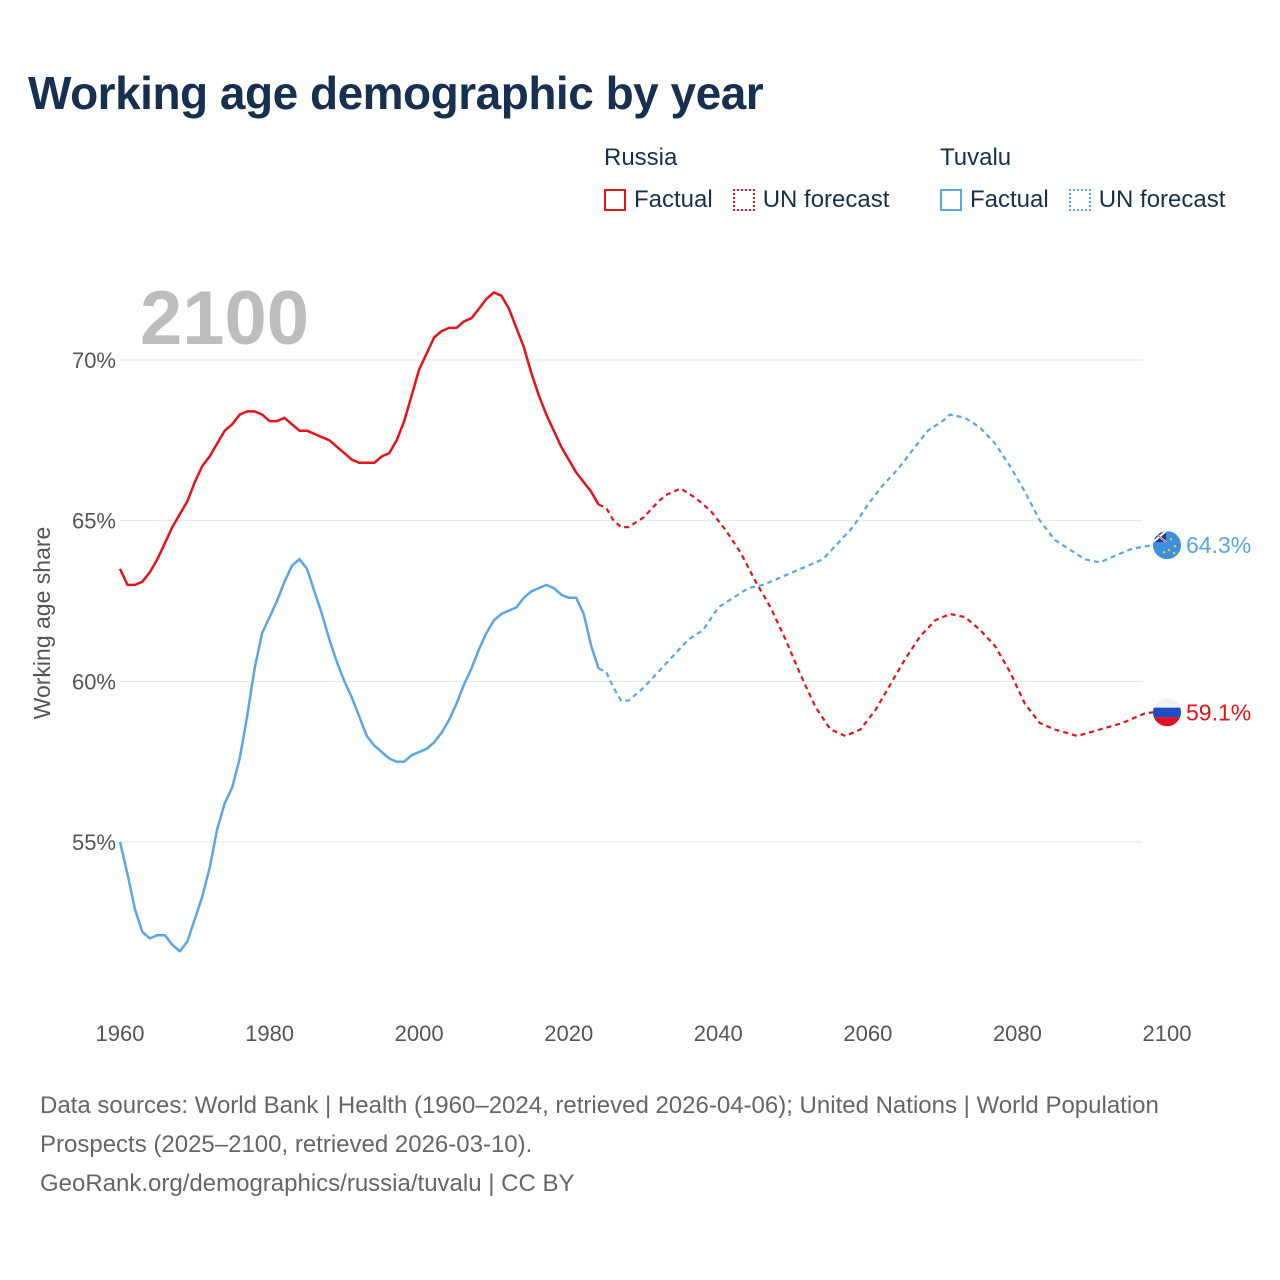 The height and width of the screenshot is (1280, 1280). What do you see at coordinates (359, 439) in the screenshot?
I see `series-line-russia-factual` at bounding box center [359, 439].